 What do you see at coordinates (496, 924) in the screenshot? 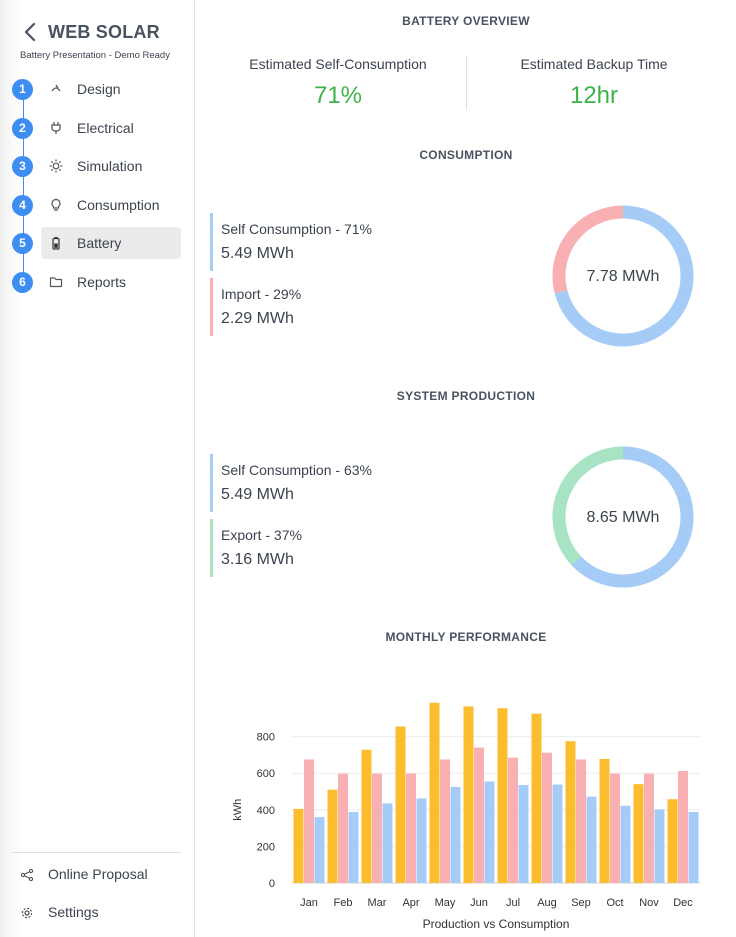
I see `x-axis-label: Production vs Consumption` at bounding box center [496, 924].